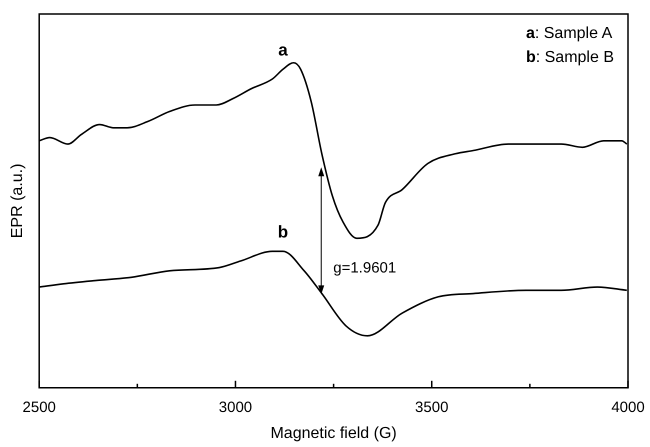 The height and width of the screenshot is (447, 650). What do you see at coordinates (364, 267) in the screenshot?
I see `annotation: g=1.9601` at bounding box center [364, 267].